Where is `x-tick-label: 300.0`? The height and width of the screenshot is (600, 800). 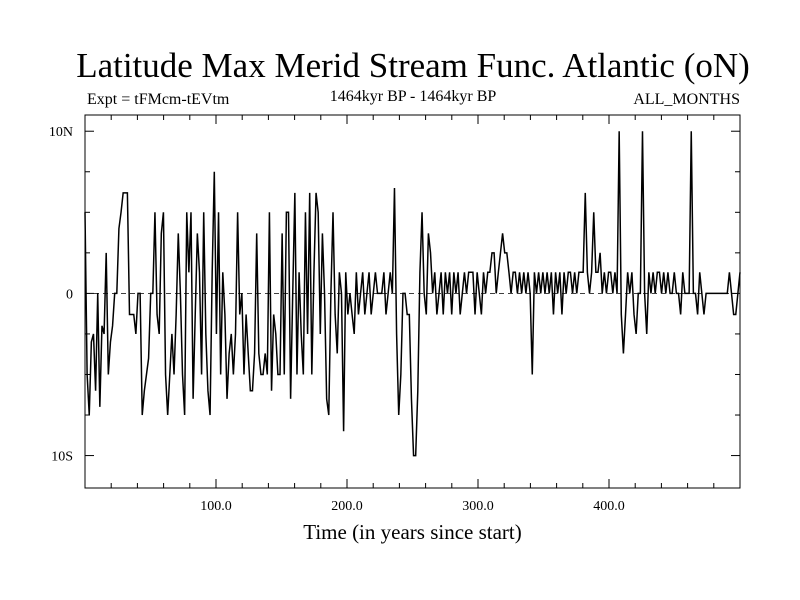
x-tick-label: 300.0 is located at coordinates (478, 506).